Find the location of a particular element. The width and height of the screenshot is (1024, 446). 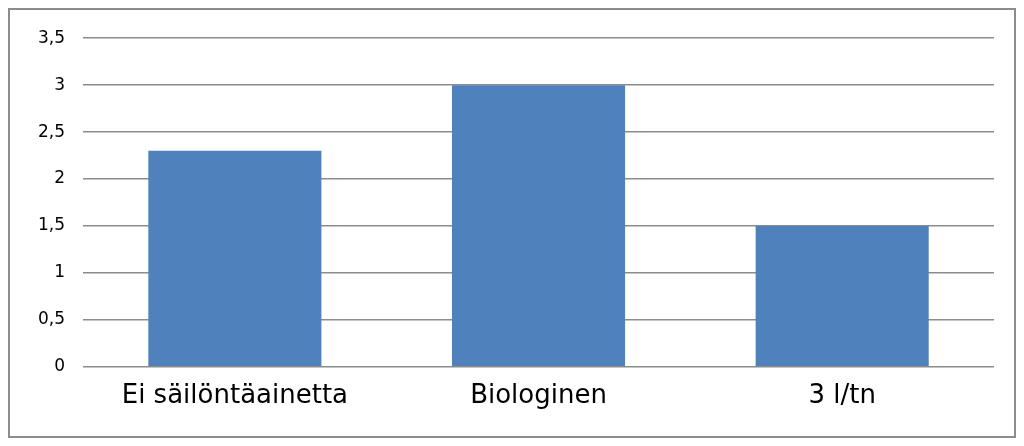

y-tick-label: 1,5 is located at coordinates (51, 224).